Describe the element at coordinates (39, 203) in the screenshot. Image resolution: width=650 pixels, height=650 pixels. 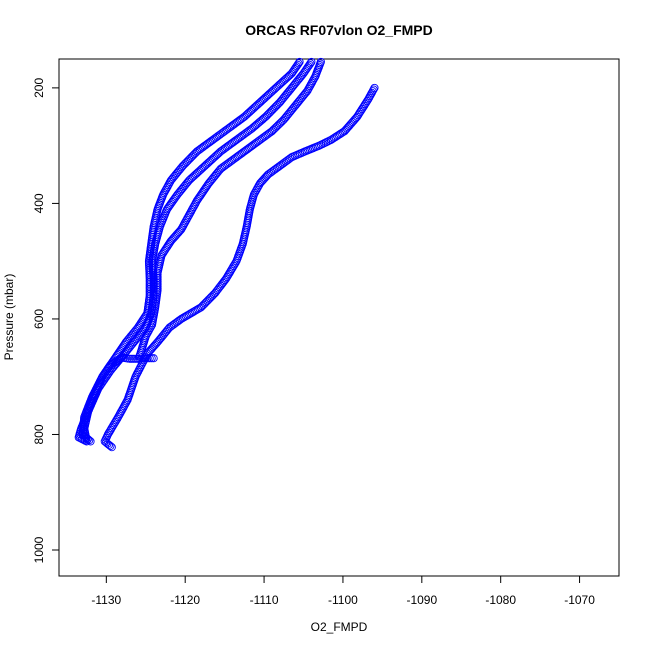
I see `y-tick-label: 400` at that location.